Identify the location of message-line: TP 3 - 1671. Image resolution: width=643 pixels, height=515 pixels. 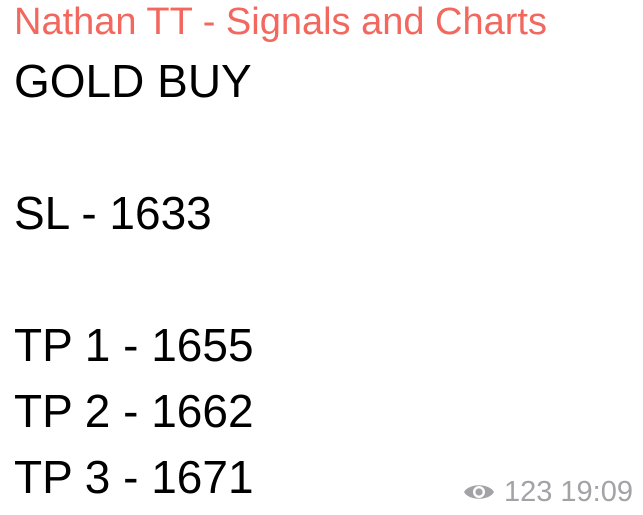
(134, 477).